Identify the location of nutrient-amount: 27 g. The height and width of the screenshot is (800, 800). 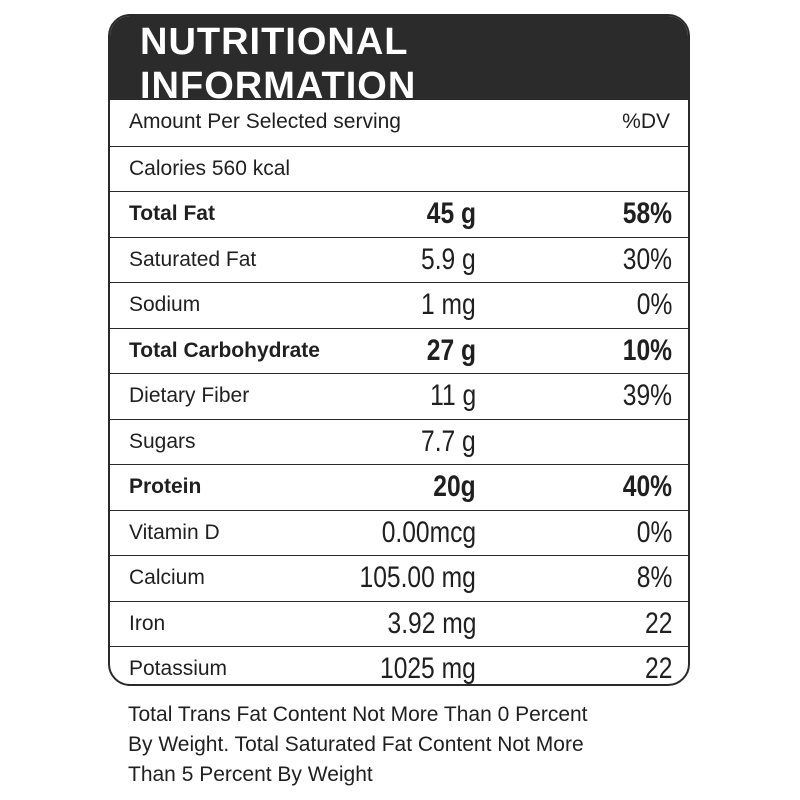
(451, 350).